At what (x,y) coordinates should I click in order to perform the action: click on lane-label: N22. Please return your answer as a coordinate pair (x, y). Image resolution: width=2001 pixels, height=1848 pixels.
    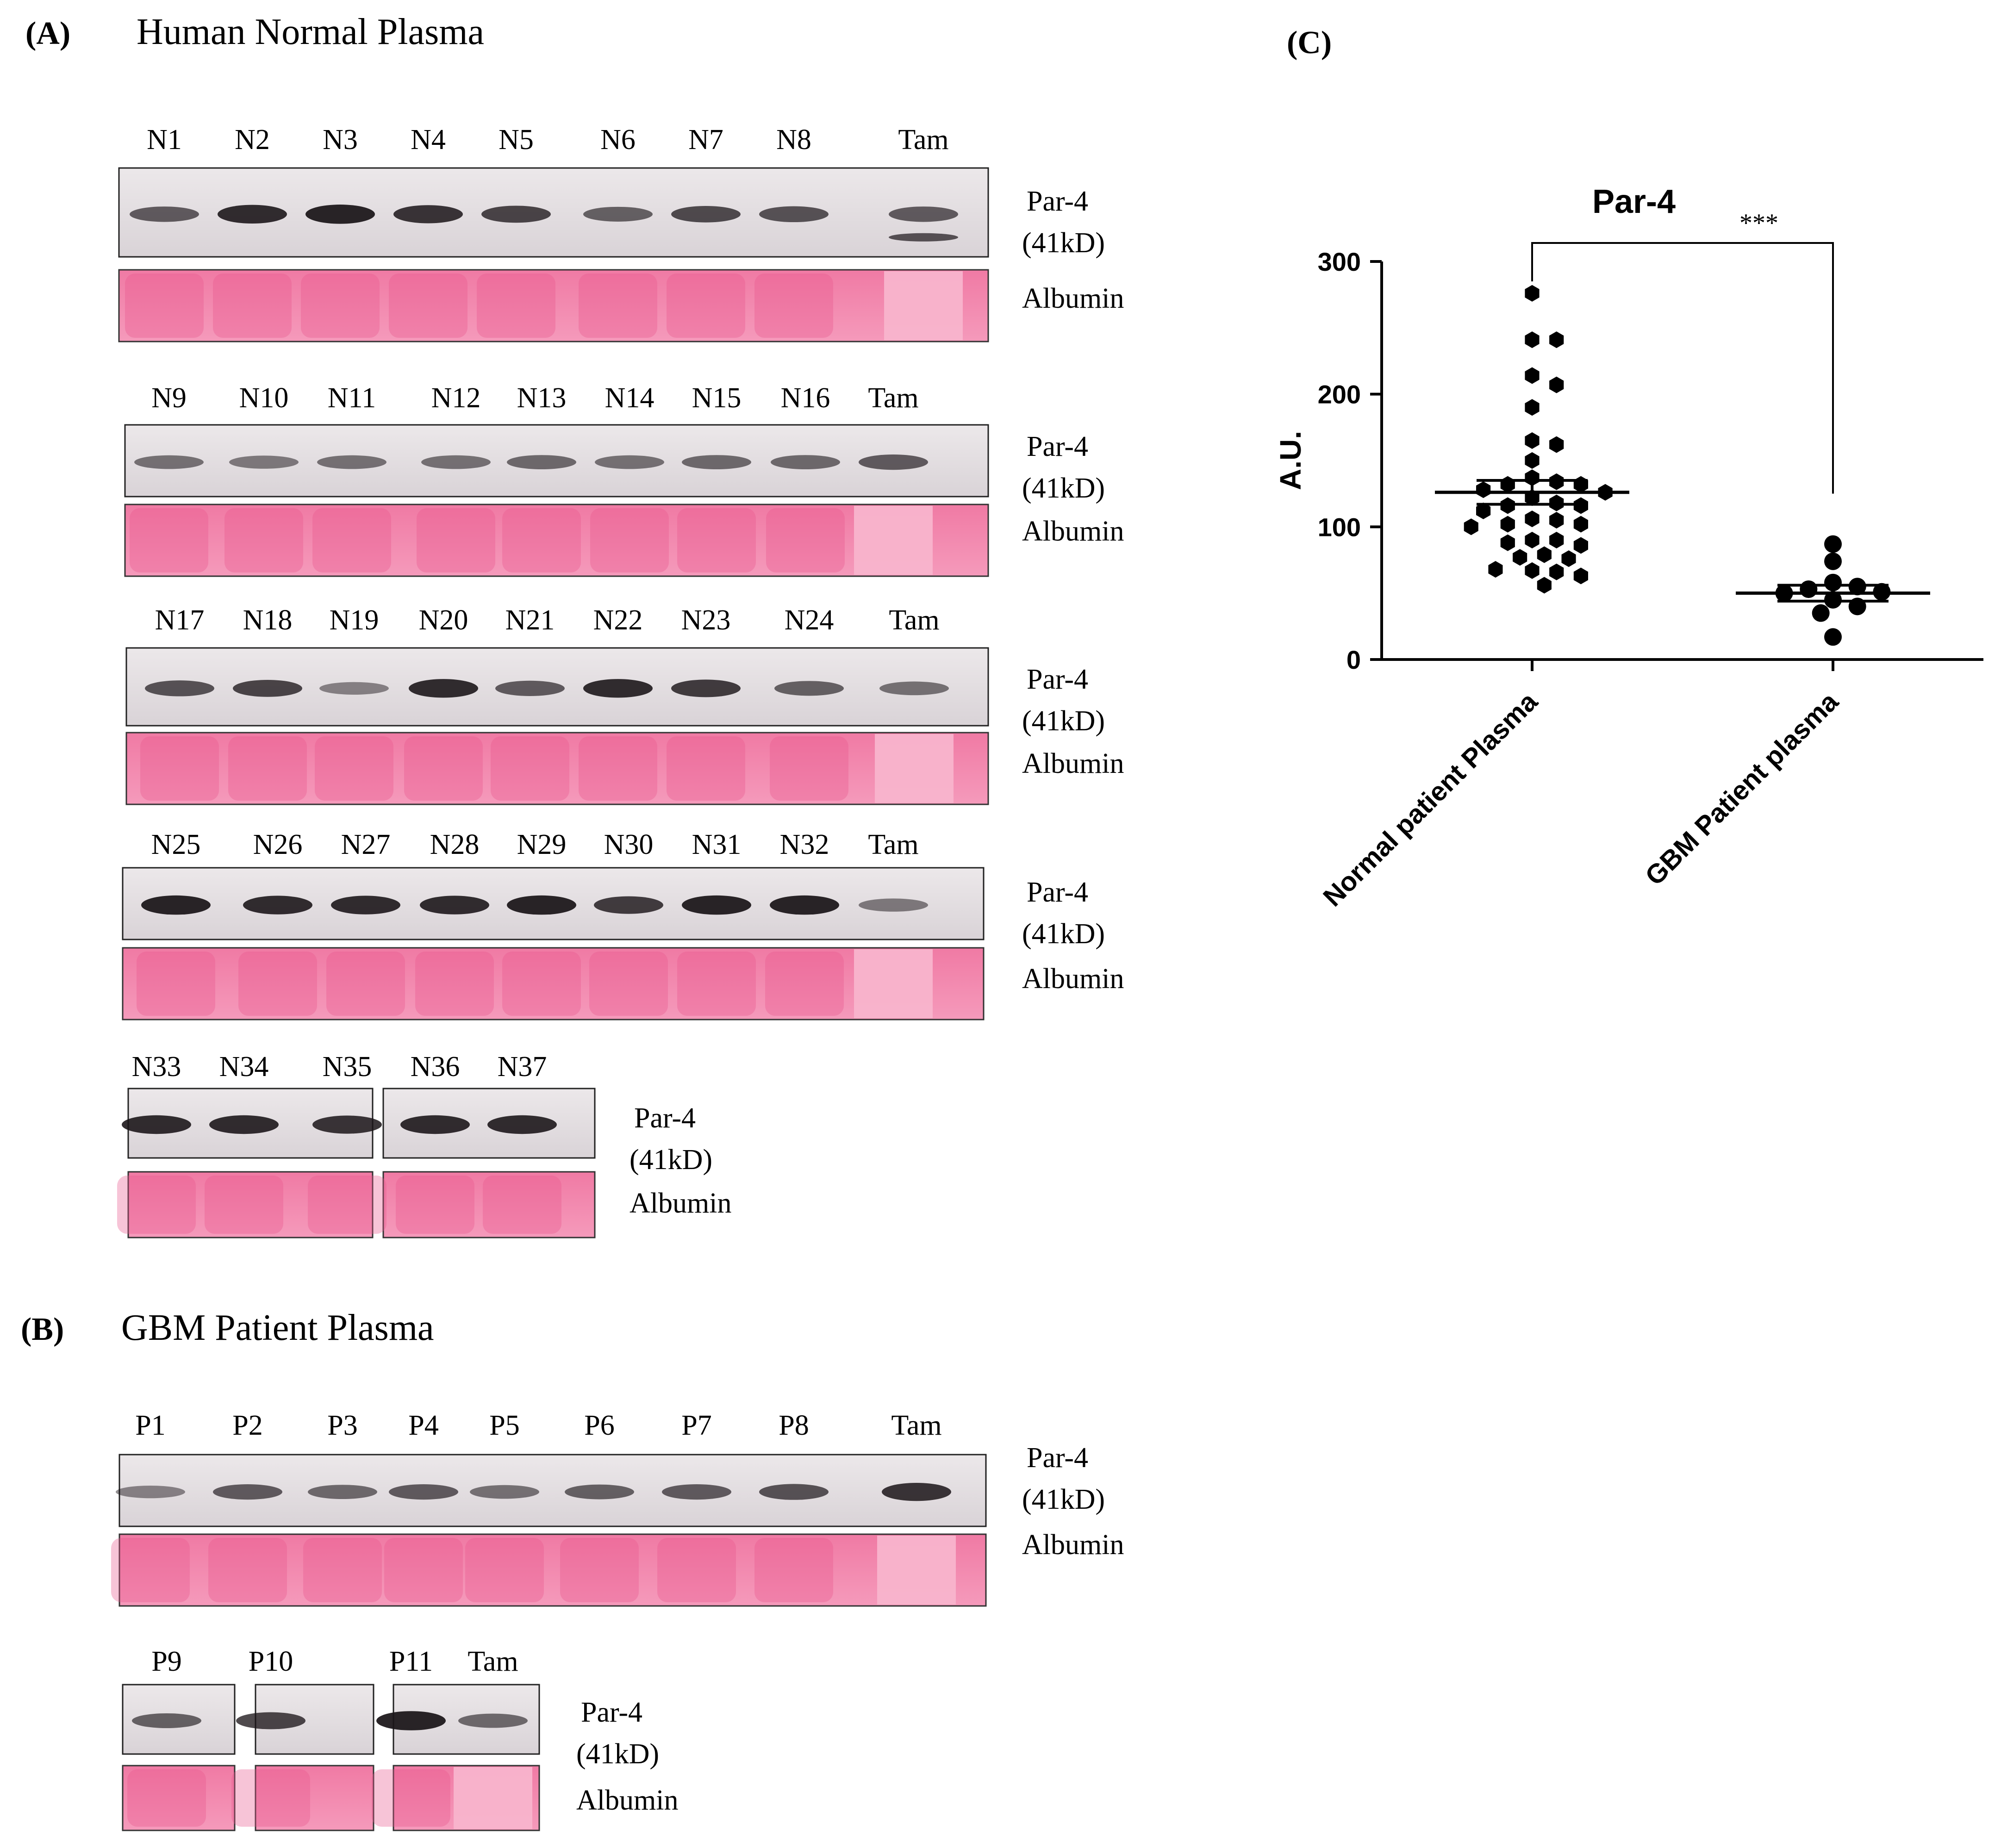
    Looking at the image, I should click on (618, 620).